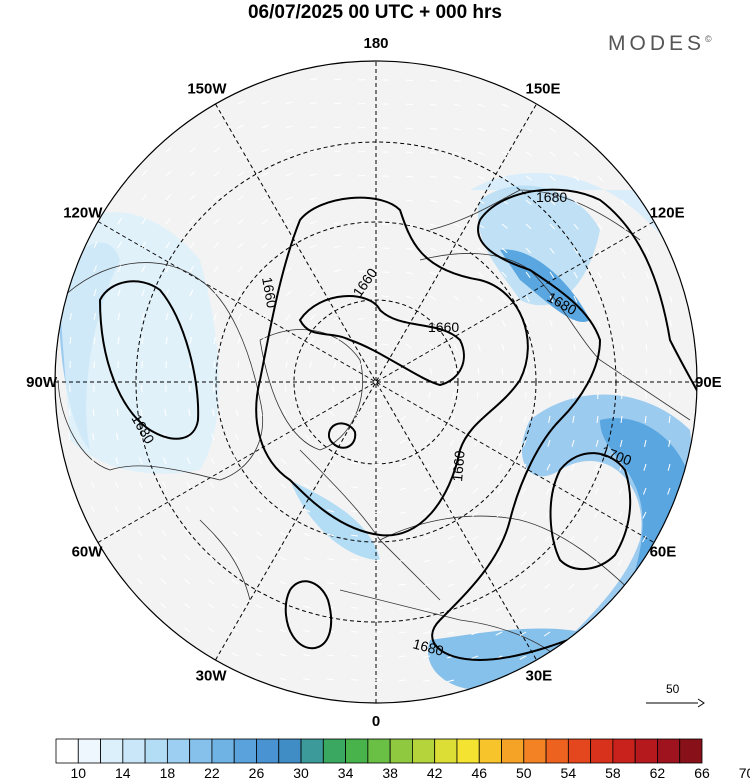 The width and height of the screenshot is (750, 782). I want to click on longitude-label: 150W, so click(207, 88).